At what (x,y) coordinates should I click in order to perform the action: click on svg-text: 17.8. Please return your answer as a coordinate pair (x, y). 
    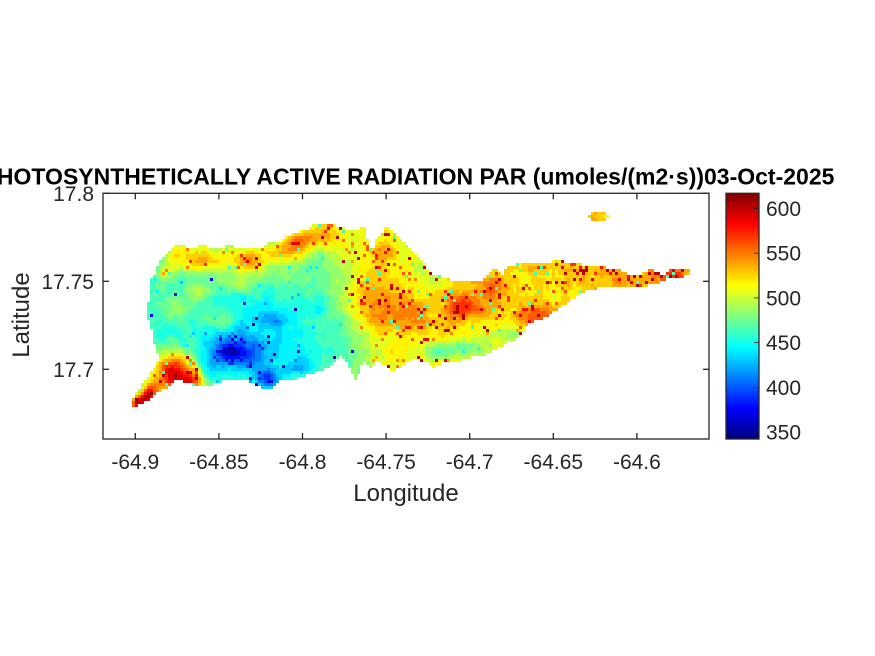
    Looking at the image, I should click on (73, 194).